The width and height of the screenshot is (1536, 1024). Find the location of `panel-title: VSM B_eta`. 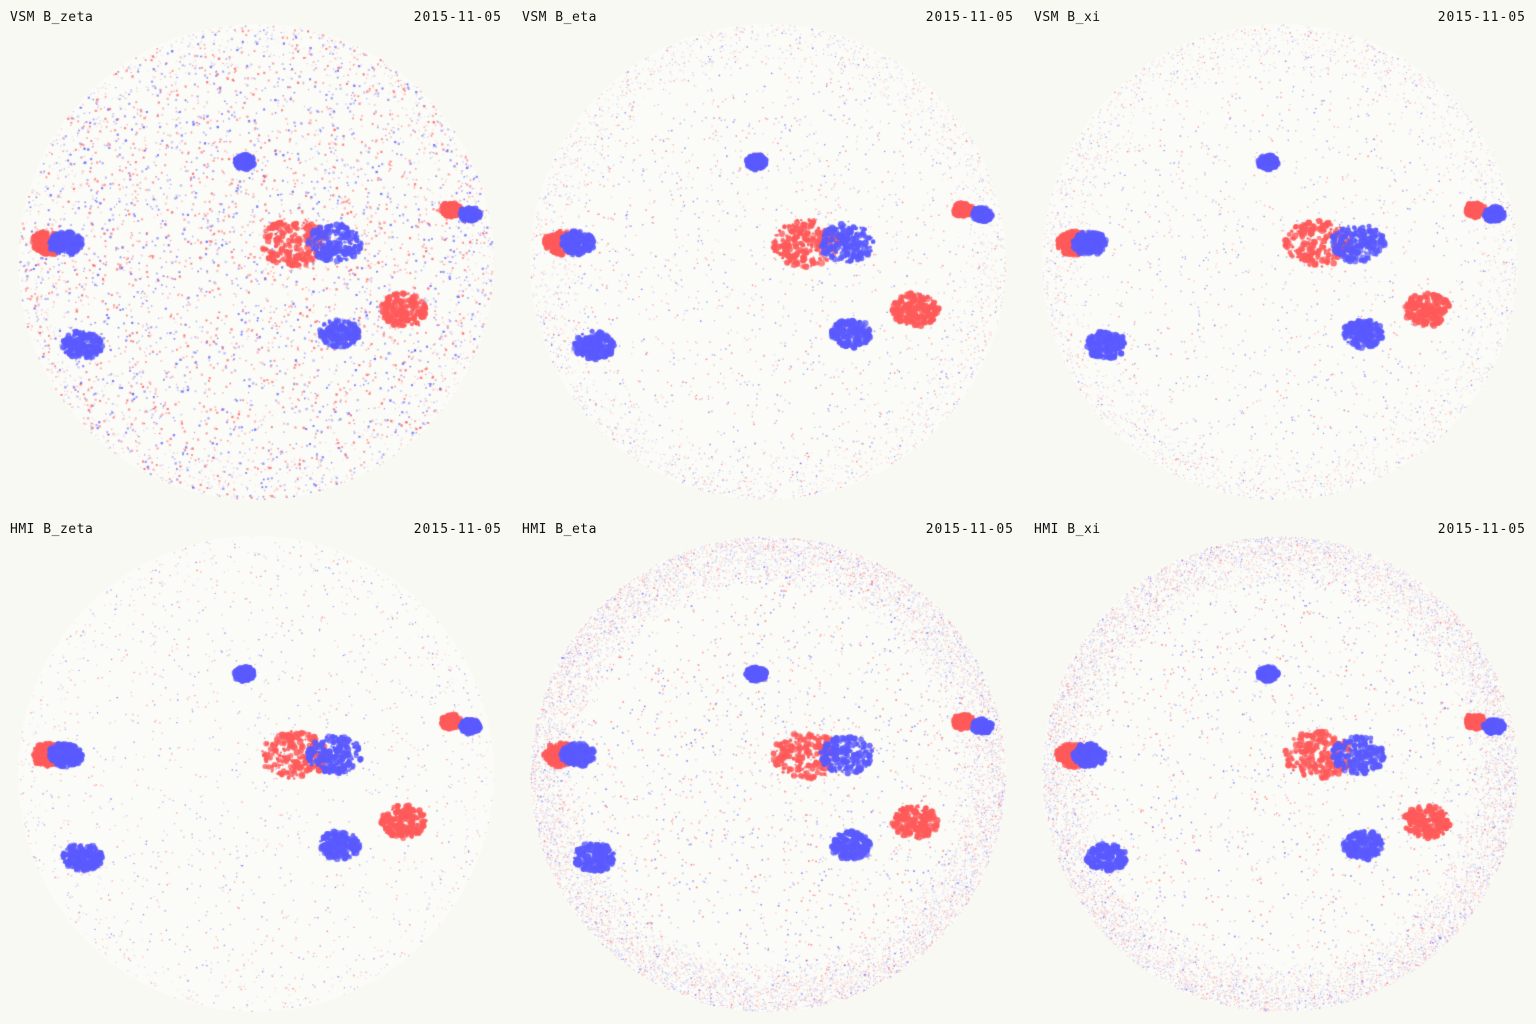

panel-title: VSM B_eta is located at coordinates (559, 17).